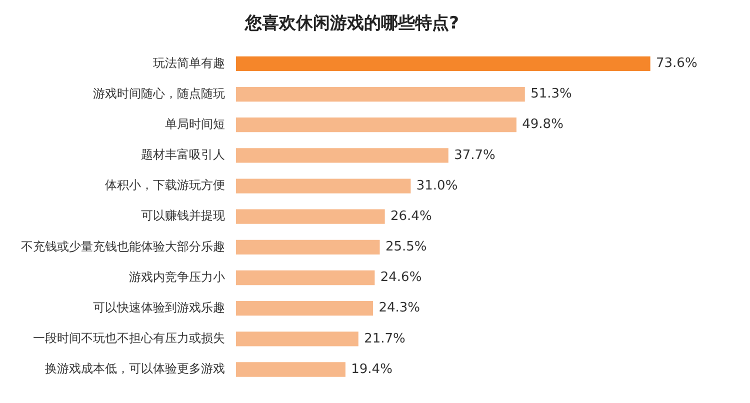 This screenshot has width=750, height=403. I want to click on chart-title: 您喜欢休闲游戏的哪些特点?, so click(351, 24).